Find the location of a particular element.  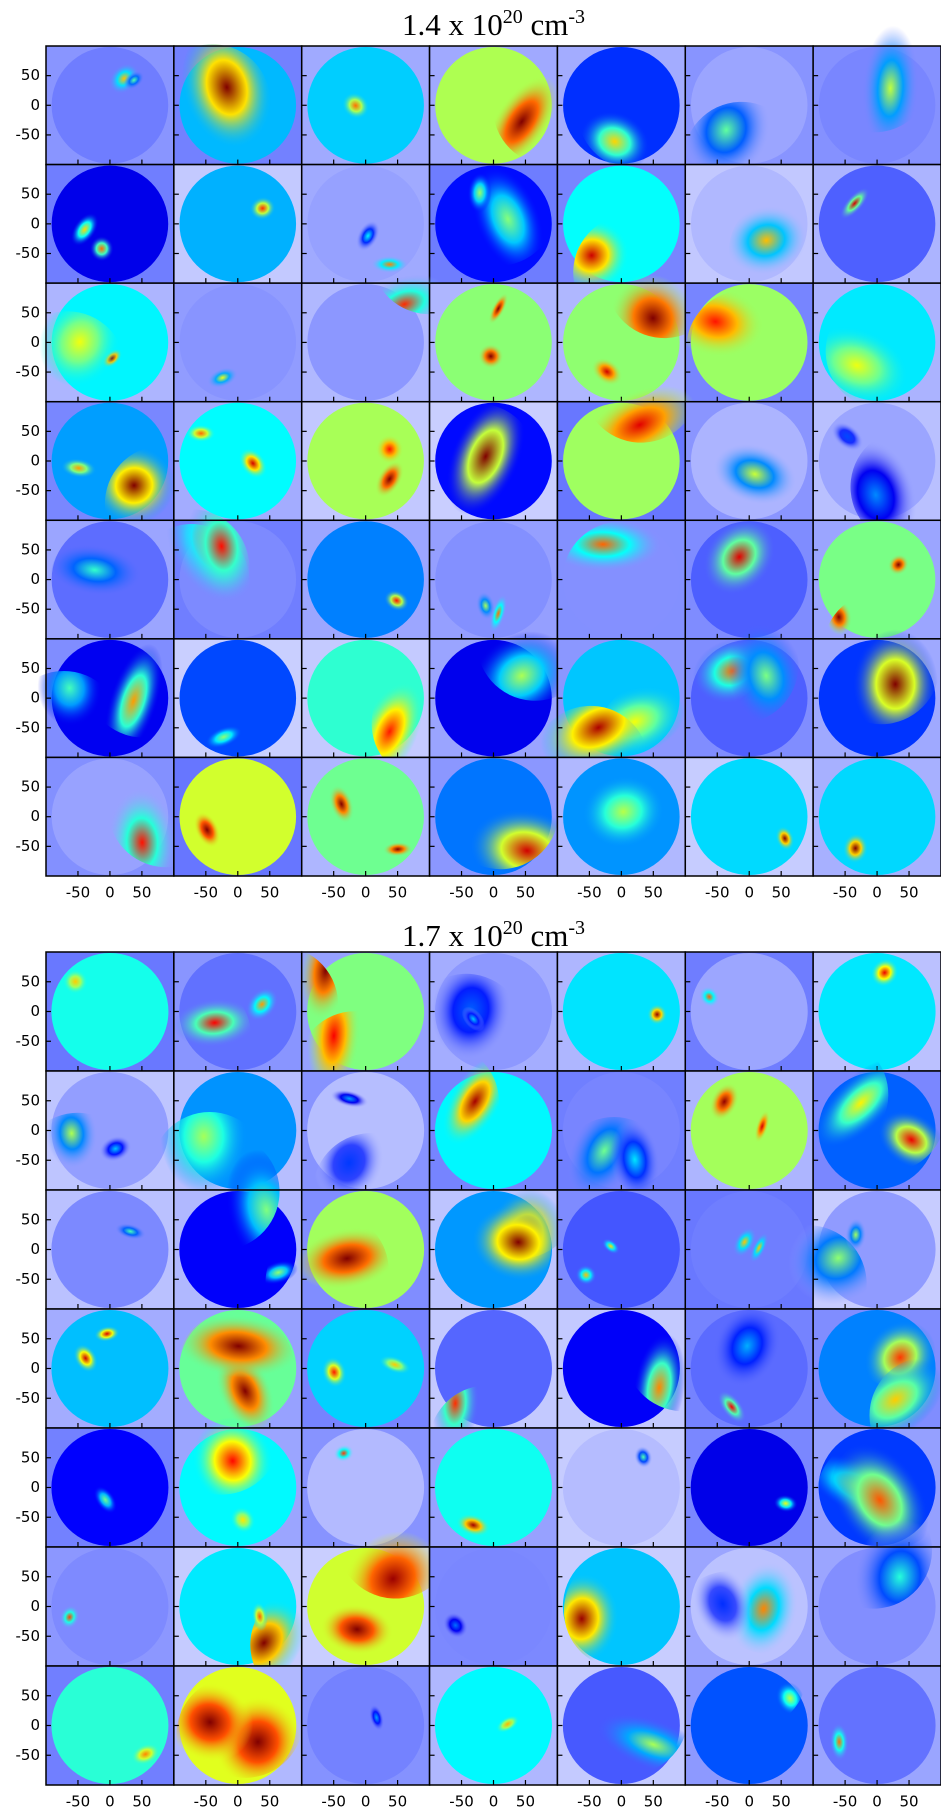

title-exponent: 20 is located at coordinates (513, 17).